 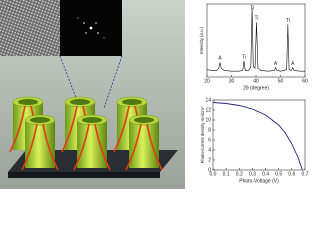 I want to click on x-tick-label: 0.5, so click(x=278, y=174).